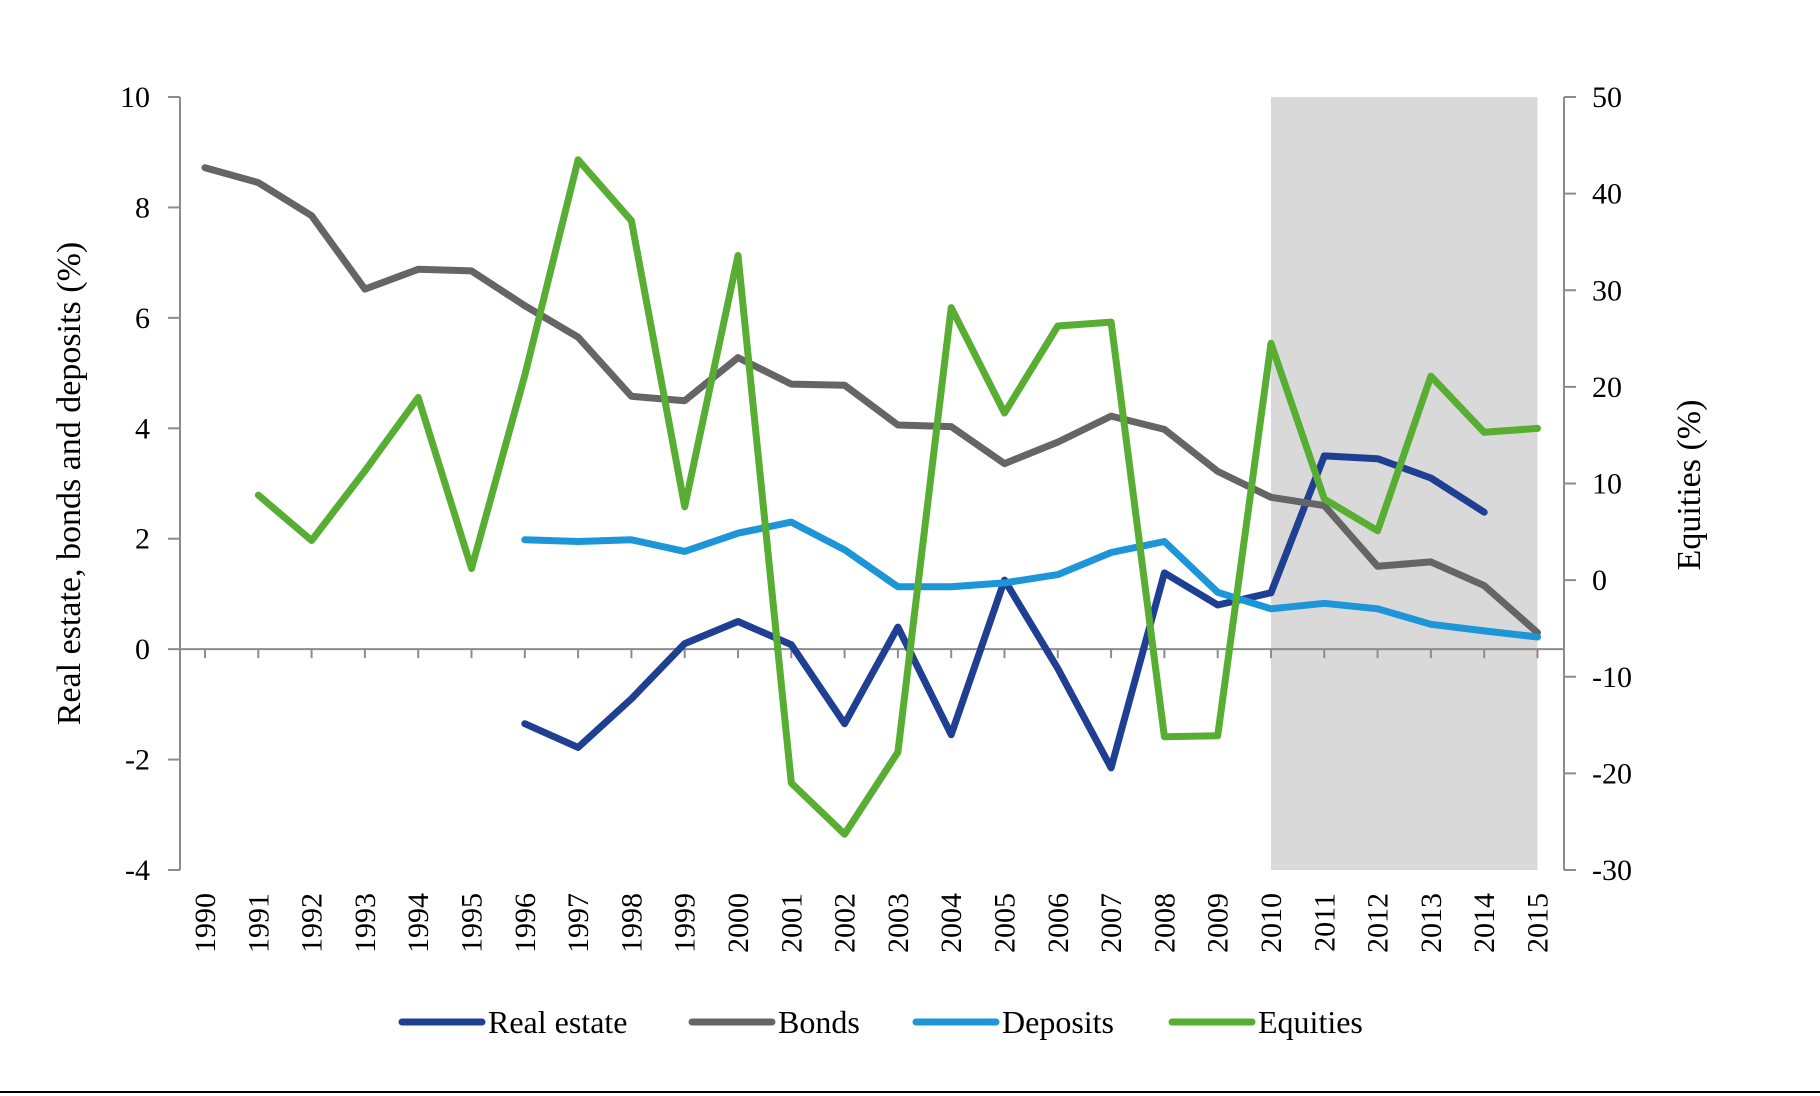  I want to click on x-tick-label: 2003, so click(898, 923).